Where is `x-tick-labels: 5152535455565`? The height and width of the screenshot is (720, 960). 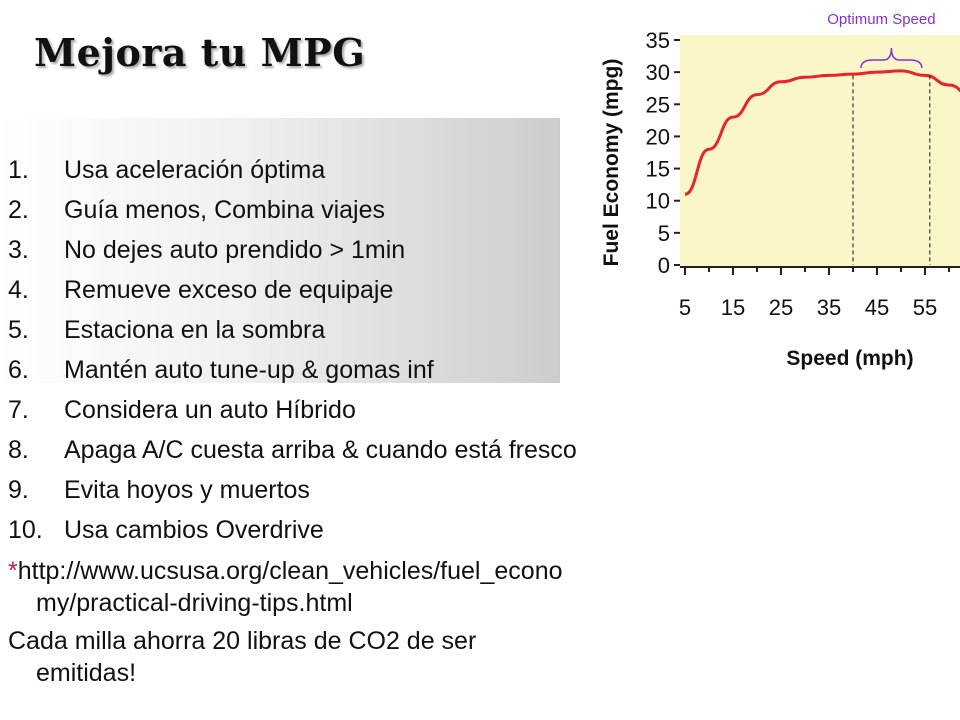
x-tick-labels: 5152535455565 is located at coordinates (808, 307).